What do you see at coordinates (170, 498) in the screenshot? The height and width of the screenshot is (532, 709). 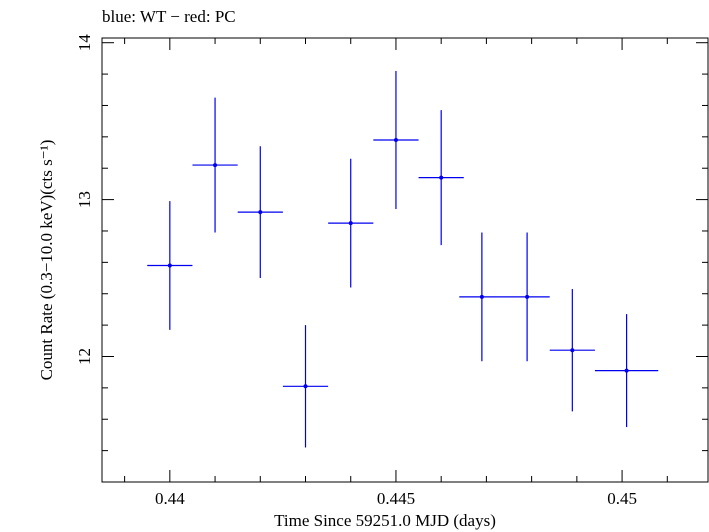 I see `x-tick-label: 0.44` at bounding box center [170, 498].